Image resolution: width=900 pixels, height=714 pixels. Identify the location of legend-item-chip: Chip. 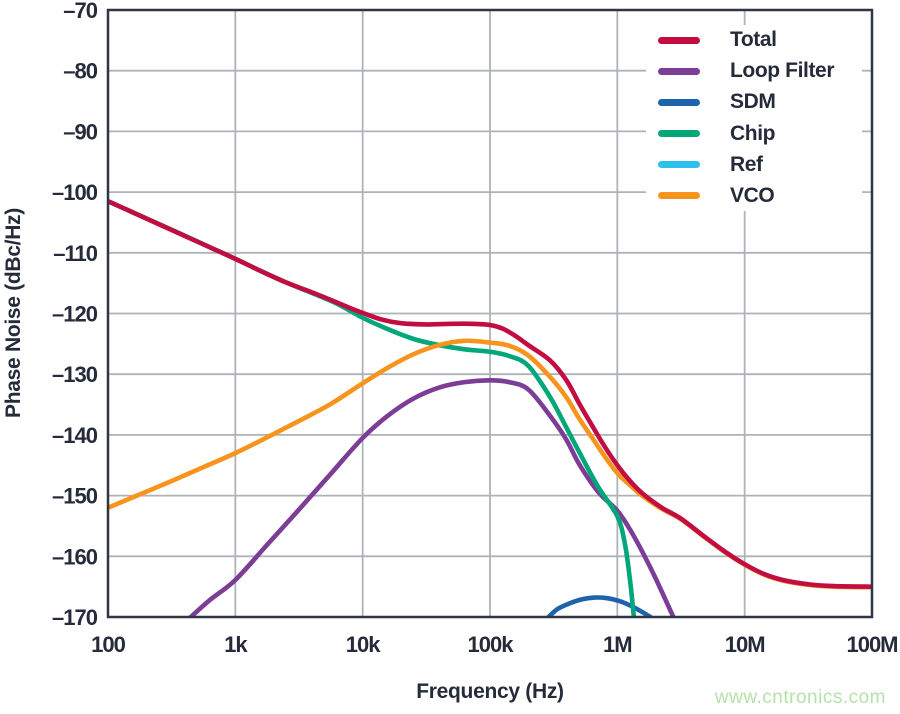
(754, 134).